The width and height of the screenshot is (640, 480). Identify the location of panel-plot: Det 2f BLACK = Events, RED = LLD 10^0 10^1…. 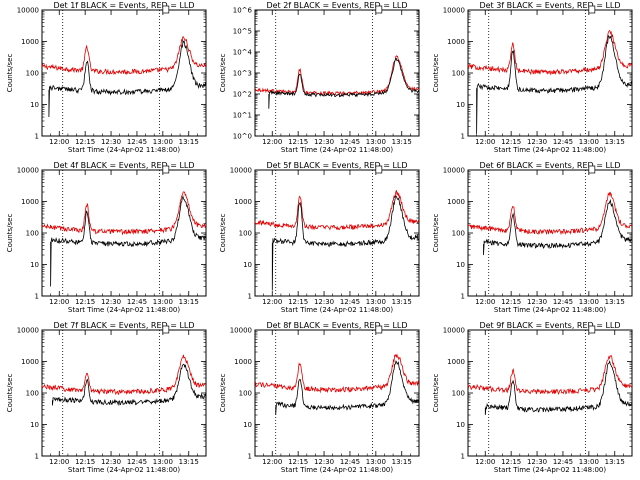
(319, 77).